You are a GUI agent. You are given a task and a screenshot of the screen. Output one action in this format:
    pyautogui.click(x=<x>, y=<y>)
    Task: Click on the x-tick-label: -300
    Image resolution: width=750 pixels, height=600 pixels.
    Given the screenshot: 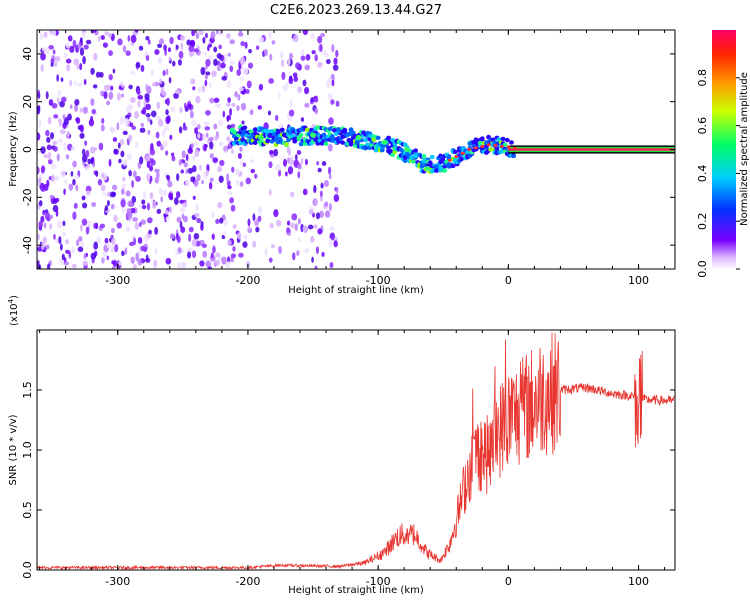 What is the action you would take?
    pyautogui.click(x=117, y=581)
    